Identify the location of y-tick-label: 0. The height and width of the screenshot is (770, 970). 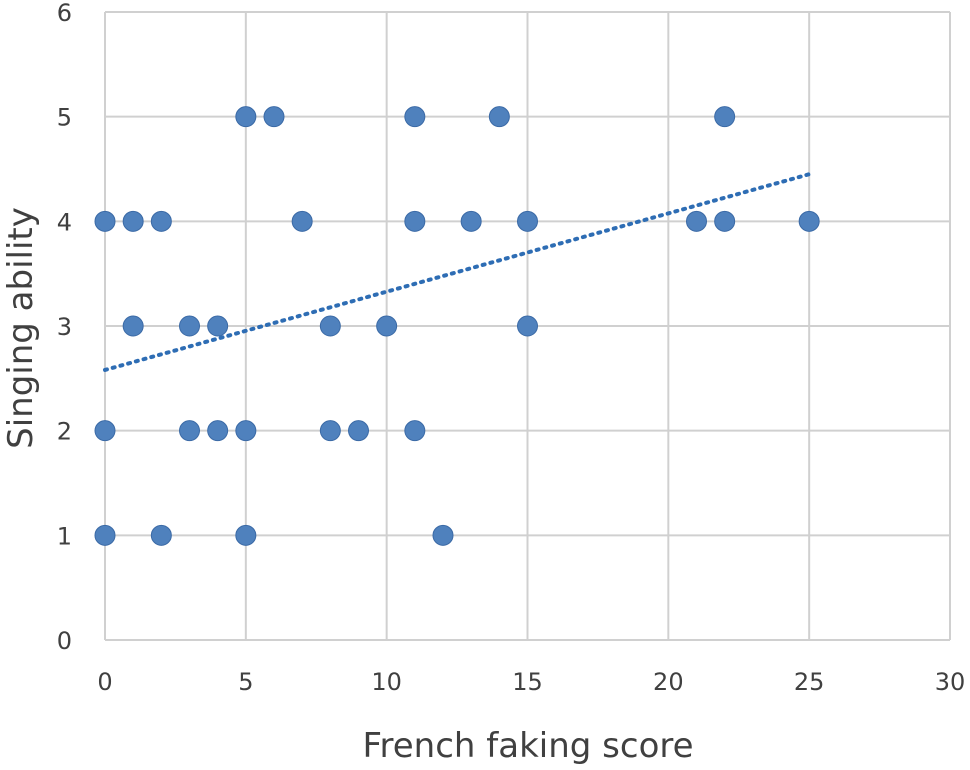
(64, 641).